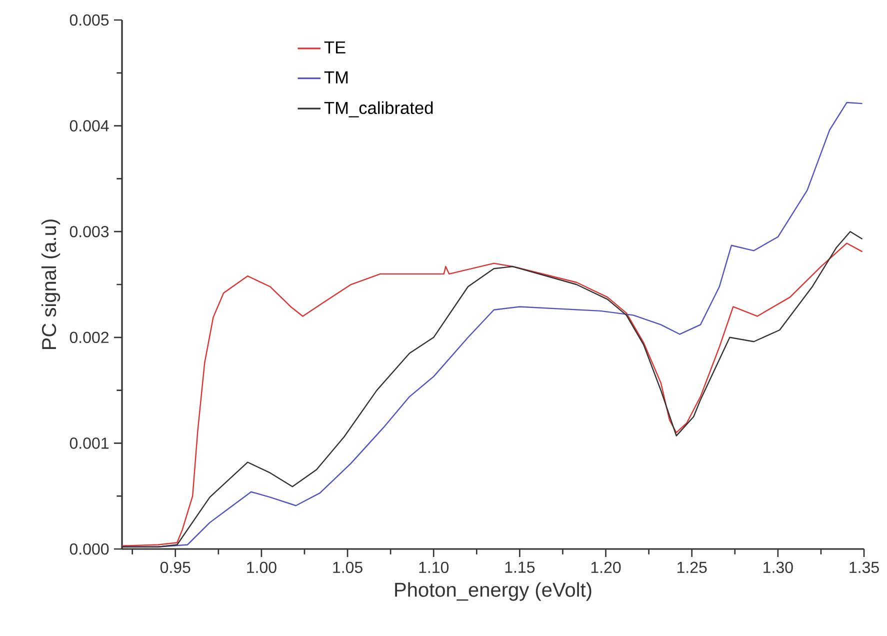 The image size is (887, 636). What do you see at coordinates (50, 285) in the screenshot?
I see `y-axis-title: PC signal (a.u)` at bounding box center [50, 285].